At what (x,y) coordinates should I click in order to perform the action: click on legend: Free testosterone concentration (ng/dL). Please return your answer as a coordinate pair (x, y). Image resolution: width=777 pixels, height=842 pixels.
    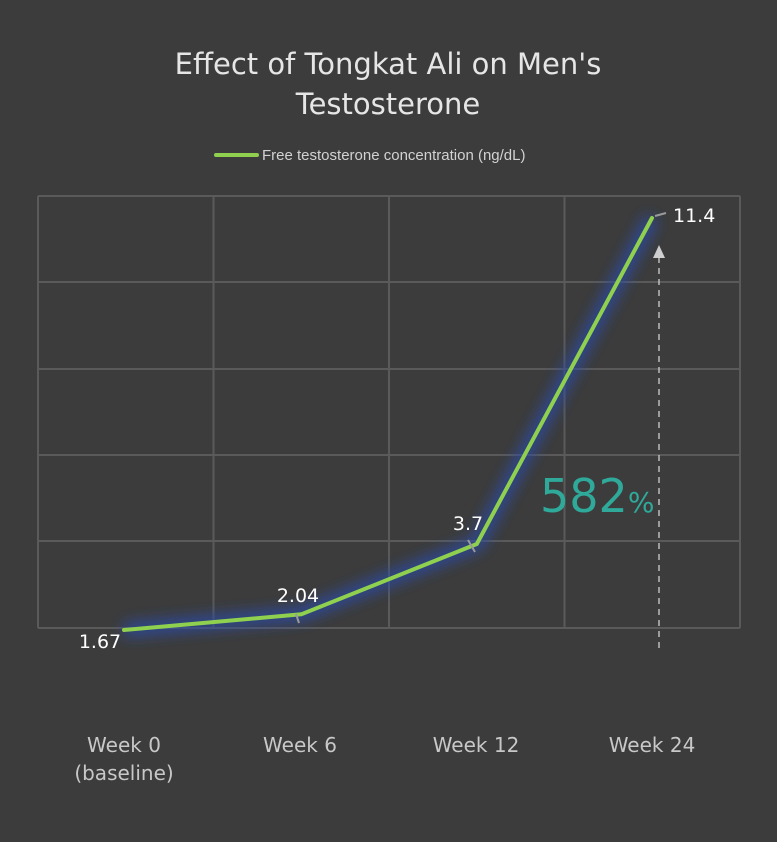
    Looking at the image, I should click on (369, 155).